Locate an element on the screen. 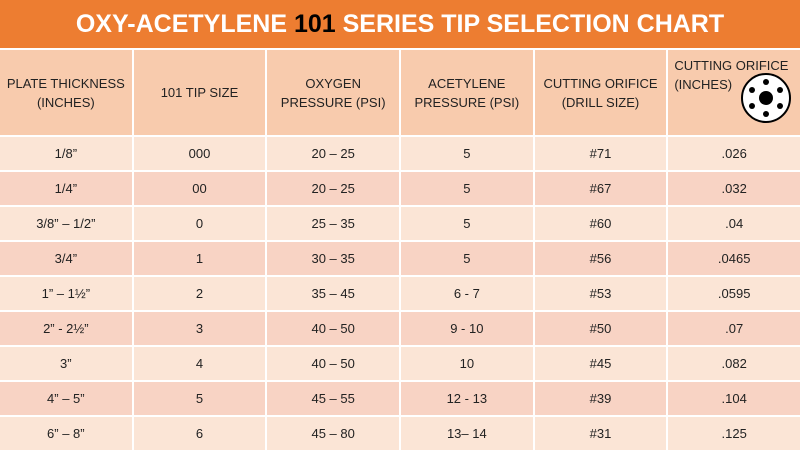 The image size is (800, 450). table-cell: 10 is located at coordinates (467, 363).